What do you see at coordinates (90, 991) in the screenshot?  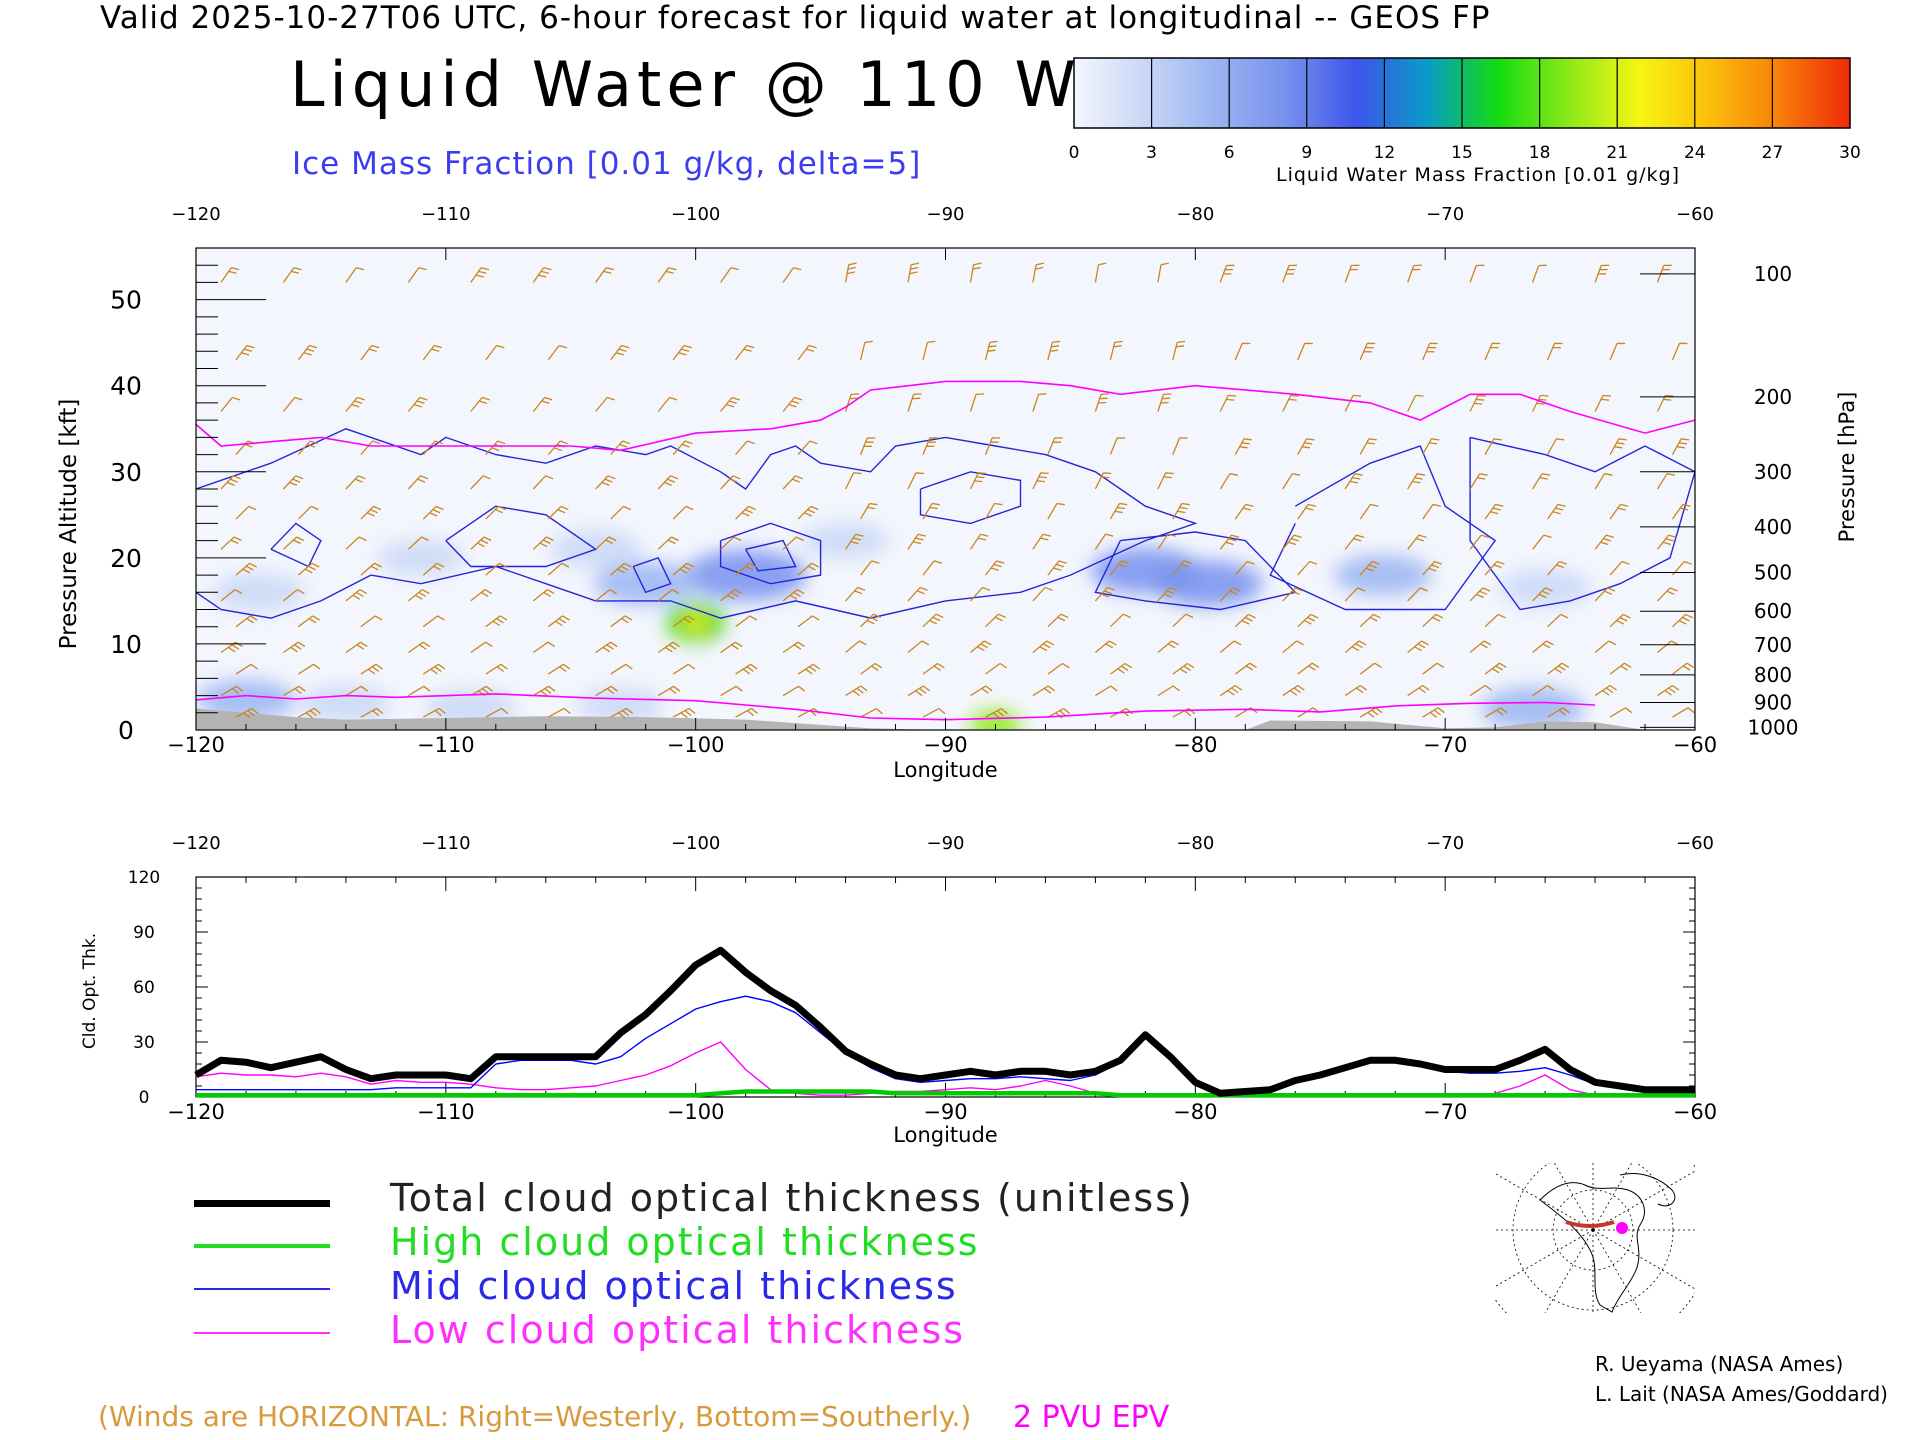 I see `y-axis-label: Cld. Opt. Thk.` at bounding box center [90, 991].